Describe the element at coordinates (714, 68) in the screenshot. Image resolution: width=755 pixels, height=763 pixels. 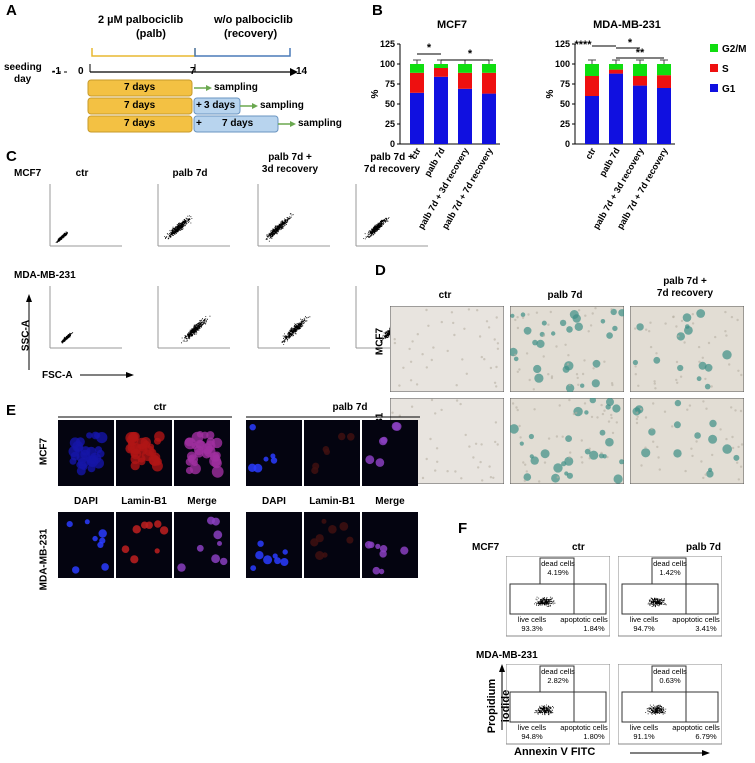
I see `legend-swatch` at that location.